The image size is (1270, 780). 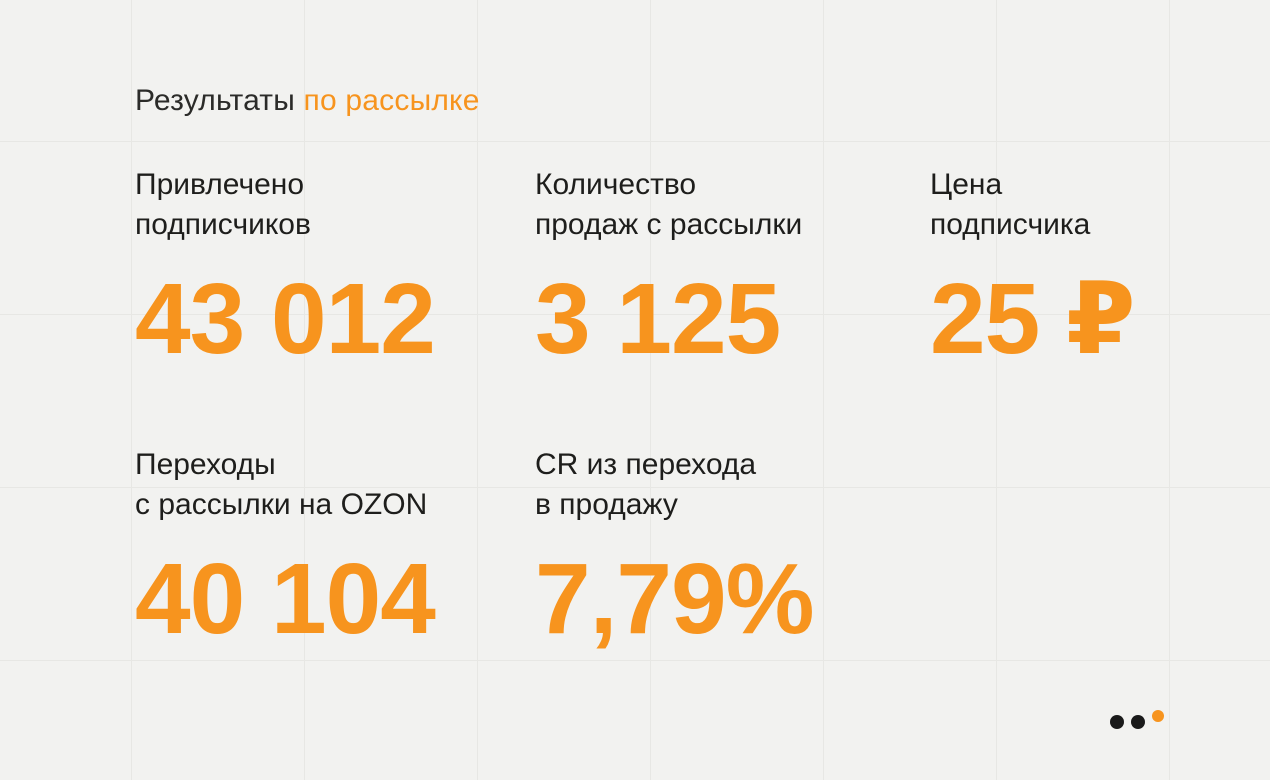 What do you see at coordinates (285, 485) in the screenshot?
I see `metric-label: Переходы с рассылки на OZON` at bounding box center [285, 485].